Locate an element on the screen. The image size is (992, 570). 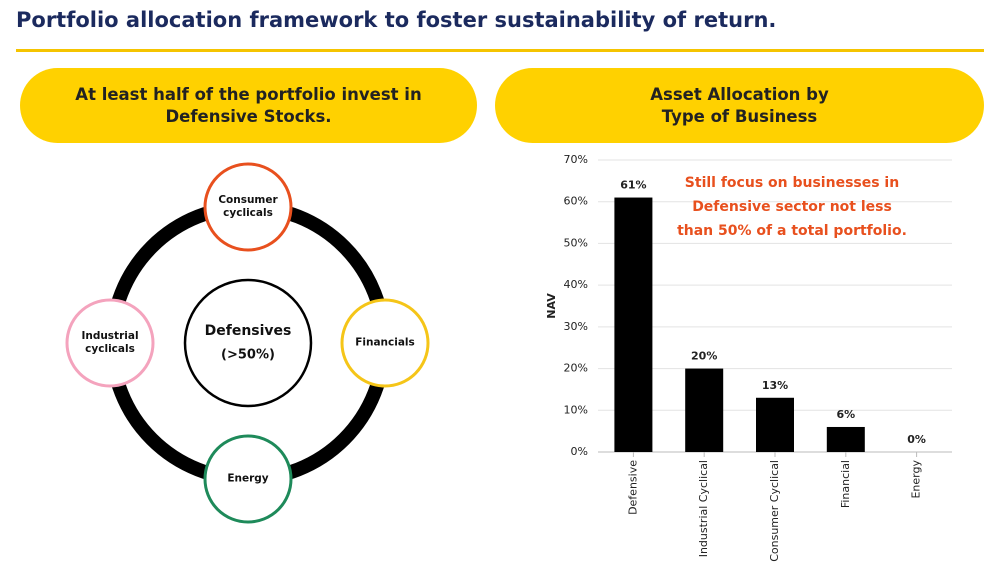
chart-title: Asset Allocation by Type of Business is located at coordinates (739, 105).